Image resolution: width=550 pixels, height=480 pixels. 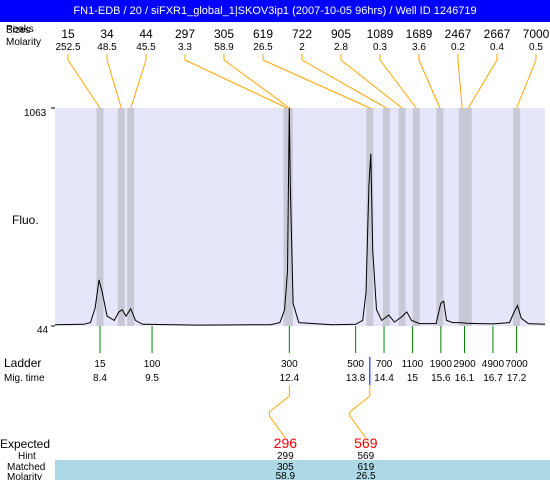 What do you see at coordinates (366, 443) in the screenshot?
I see `expected-value: 569` at bounding box center [366, 443].